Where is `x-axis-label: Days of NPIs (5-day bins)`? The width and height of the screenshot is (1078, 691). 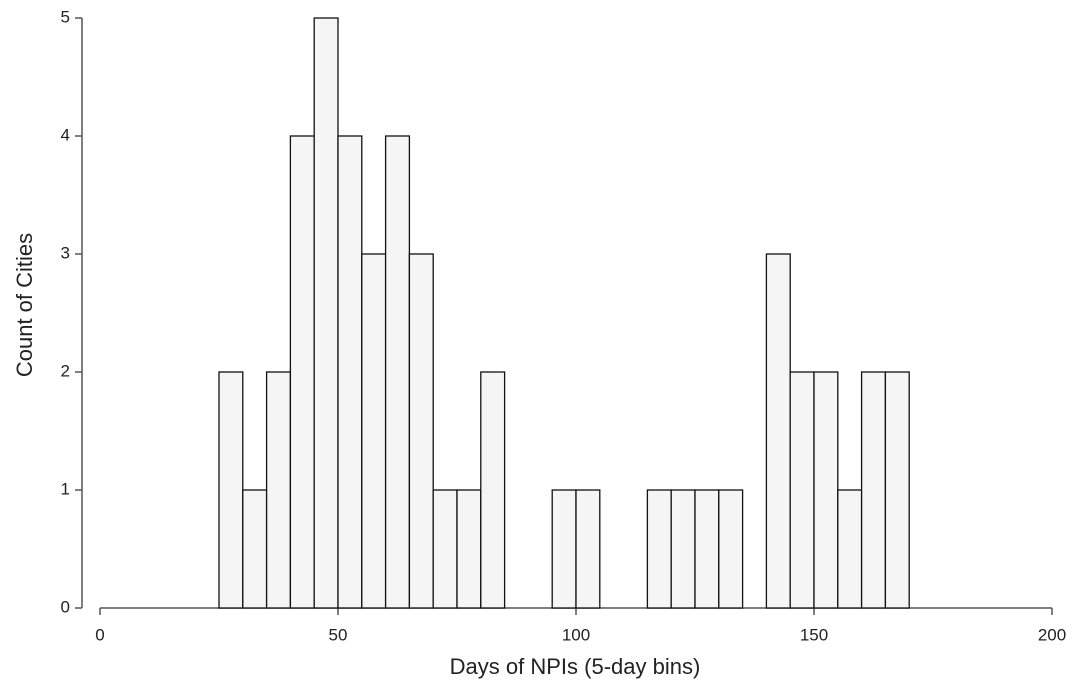
x-axis-label: Days of NPIs (5-day bins) is located at coordinates (575, 666).